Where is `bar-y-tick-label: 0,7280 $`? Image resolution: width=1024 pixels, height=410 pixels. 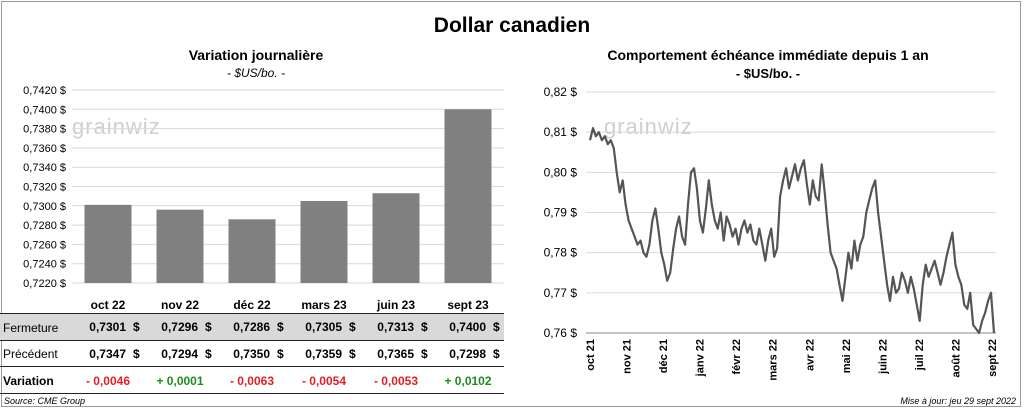 bar-y-tick-label: 0,7280 $ is located at coordinates (44, 226).